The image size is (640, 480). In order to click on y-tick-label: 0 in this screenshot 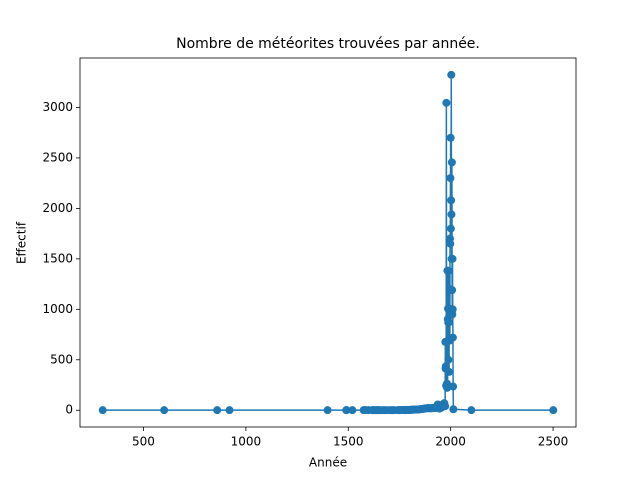, I will do `click(69, 410)`.